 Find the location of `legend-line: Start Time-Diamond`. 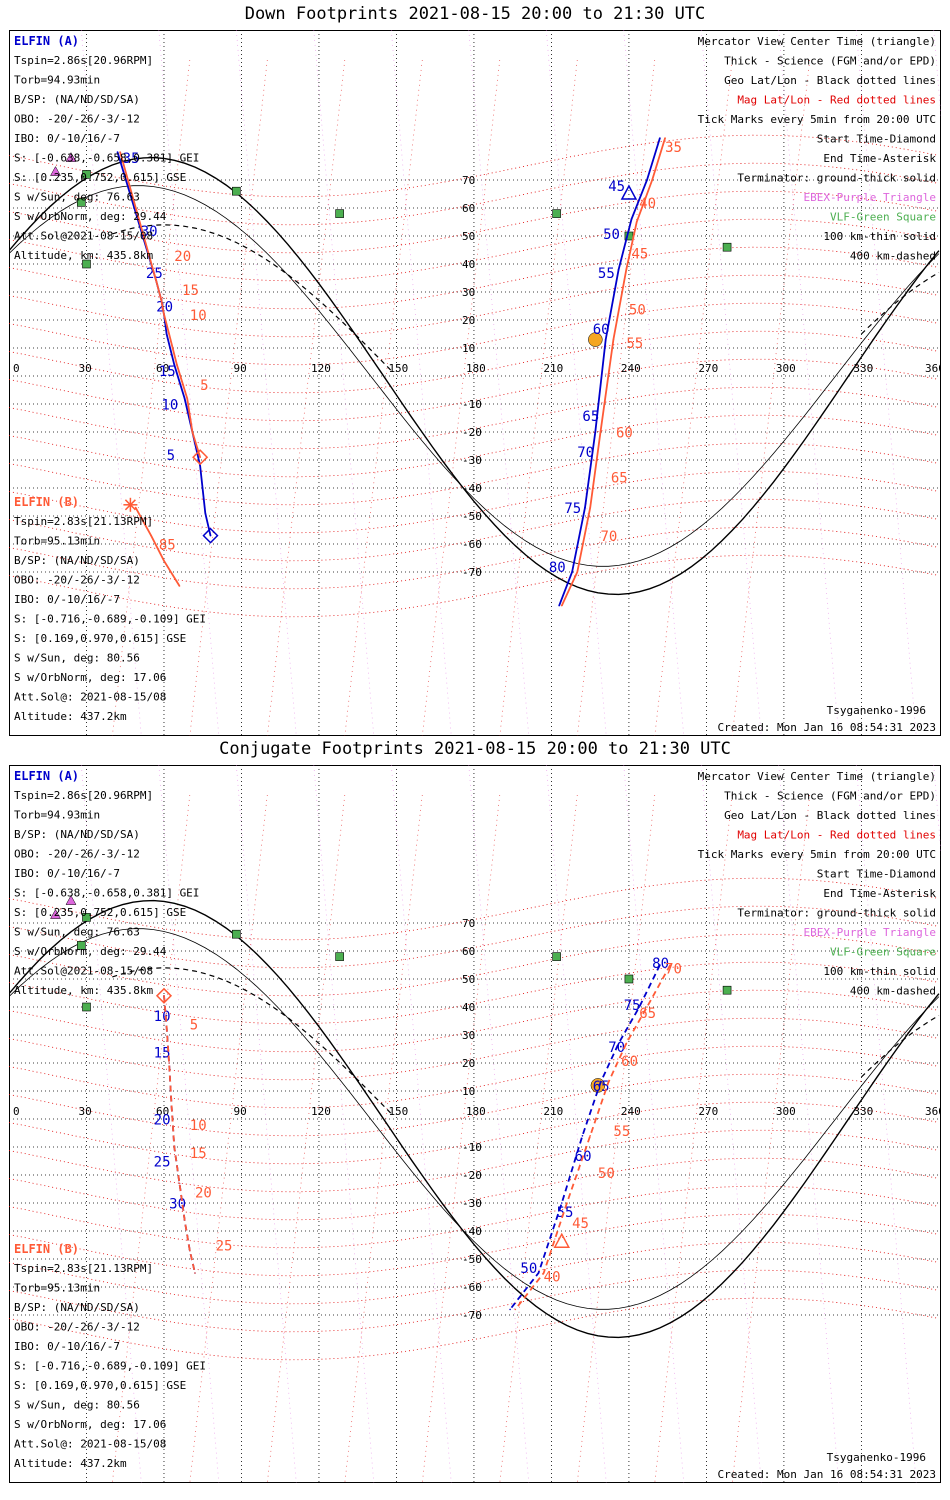

legend-line: Start Time-Diamond is located at coordinates (876, 139).